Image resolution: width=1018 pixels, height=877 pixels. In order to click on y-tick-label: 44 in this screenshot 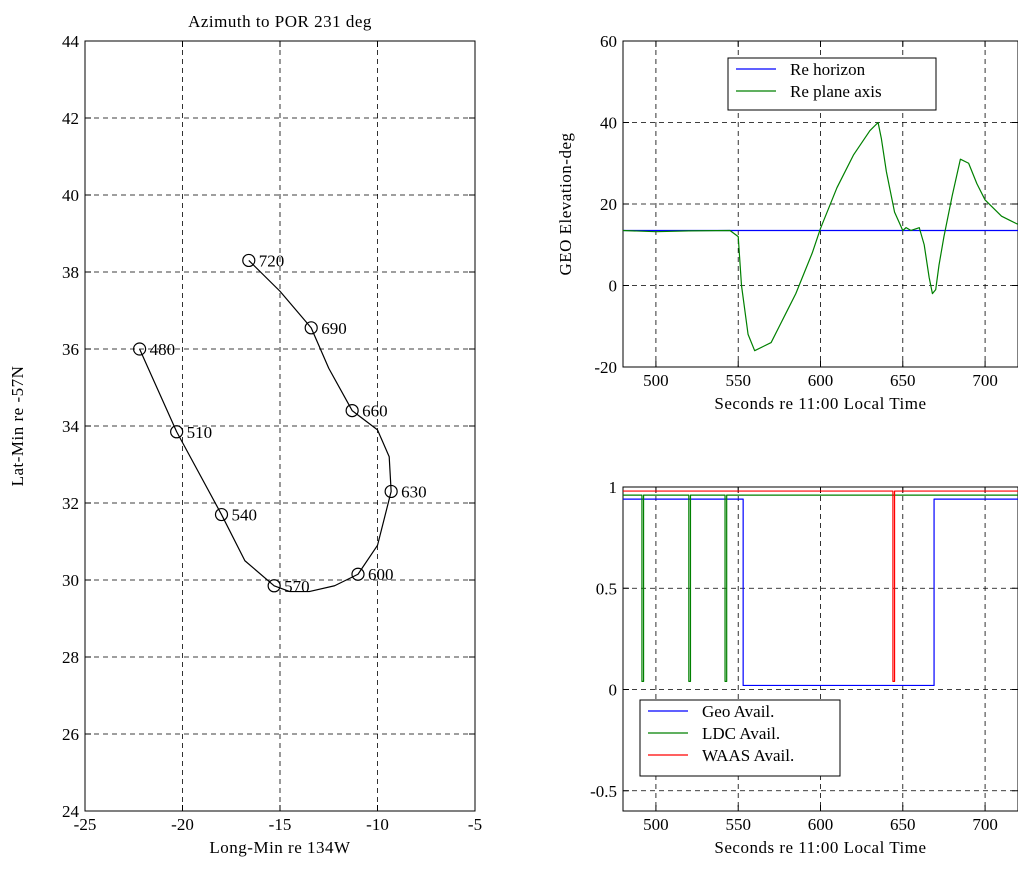, I will do `click(71, 41)`.